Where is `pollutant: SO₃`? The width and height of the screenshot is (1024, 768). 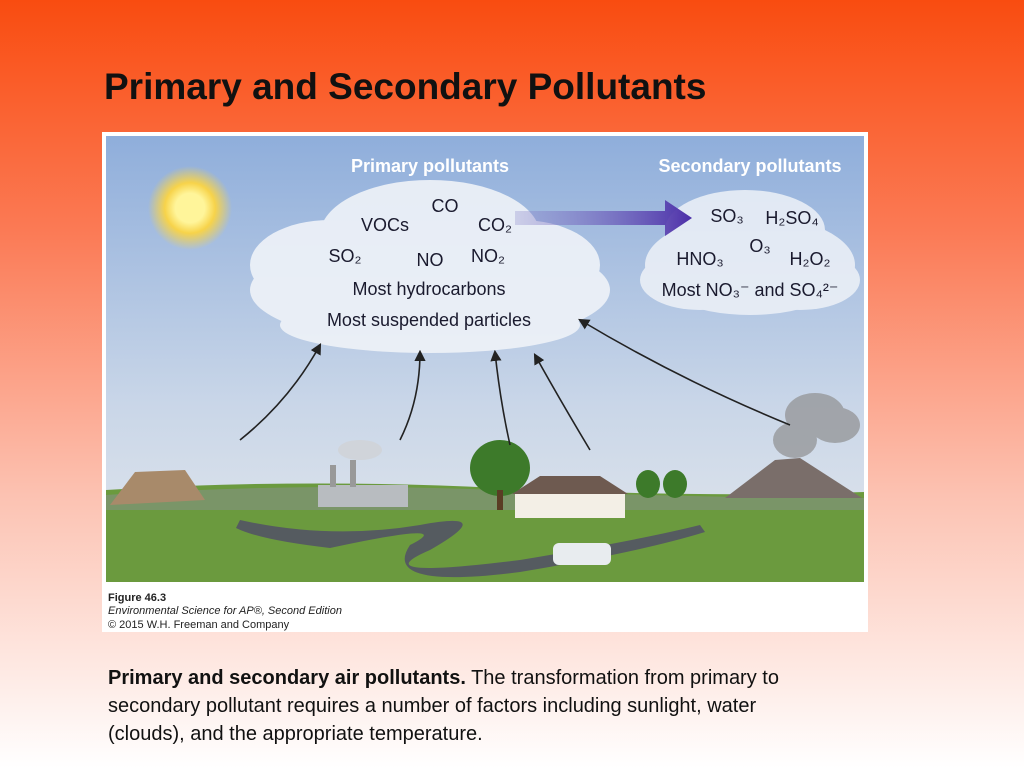 pollutant: SO₃ is located at coordinates (726, 216).